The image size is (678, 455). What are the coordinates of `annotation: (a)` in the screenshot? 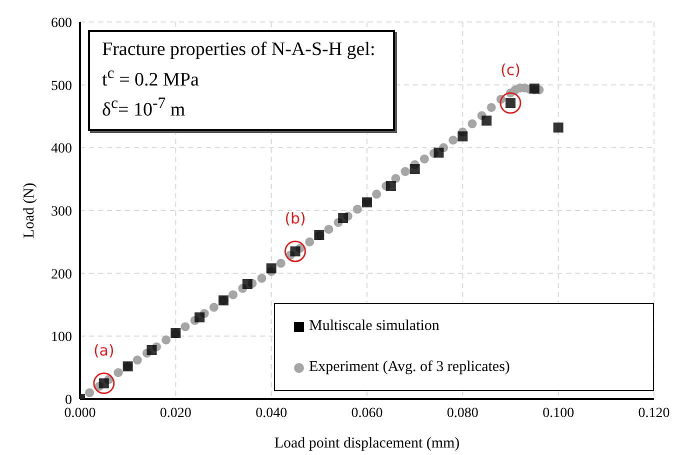 It's located at (103, 350).